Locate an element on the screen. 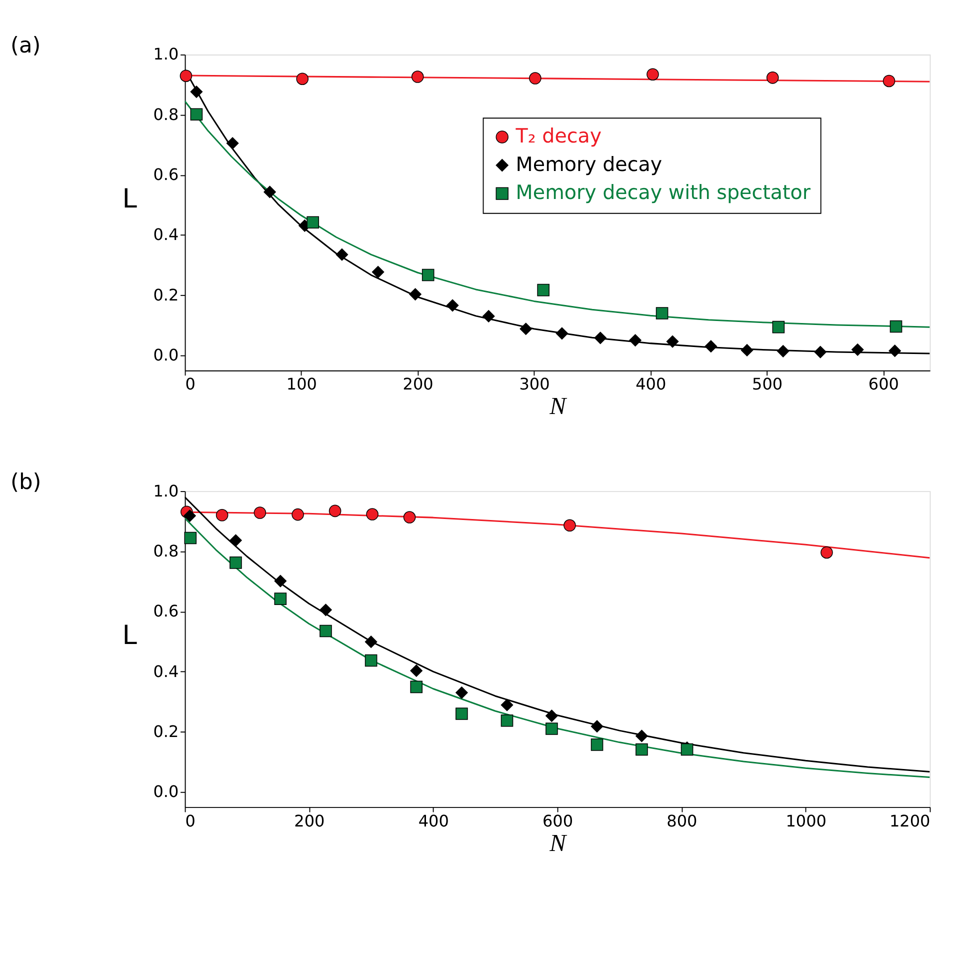 This screenshot has width=959, height=979. legend-label: Memory decay is located at coordinates (589, 164).